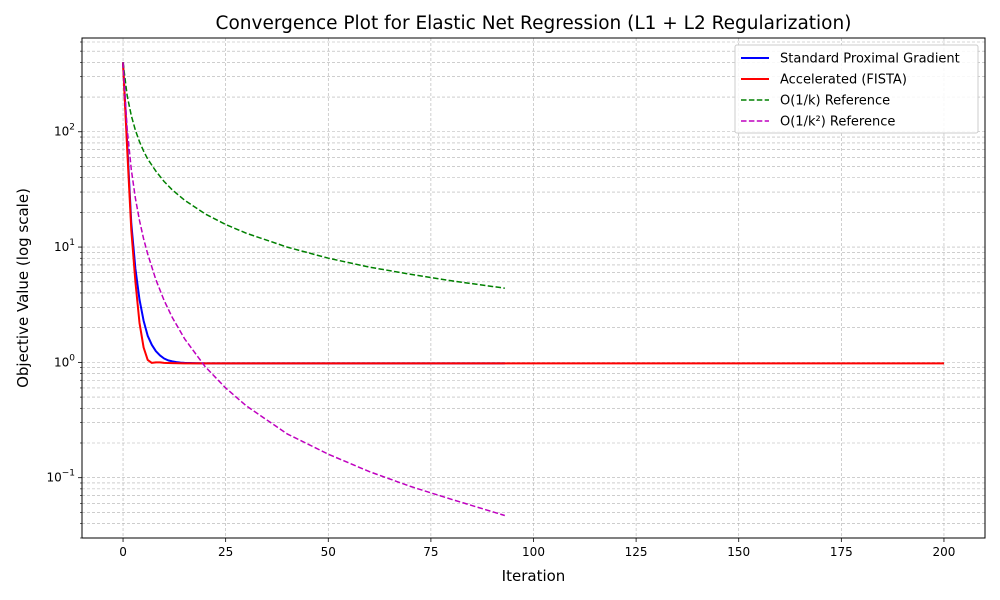  I want to click on legend-label: Accelerated (FISTA), so click(843, 80).